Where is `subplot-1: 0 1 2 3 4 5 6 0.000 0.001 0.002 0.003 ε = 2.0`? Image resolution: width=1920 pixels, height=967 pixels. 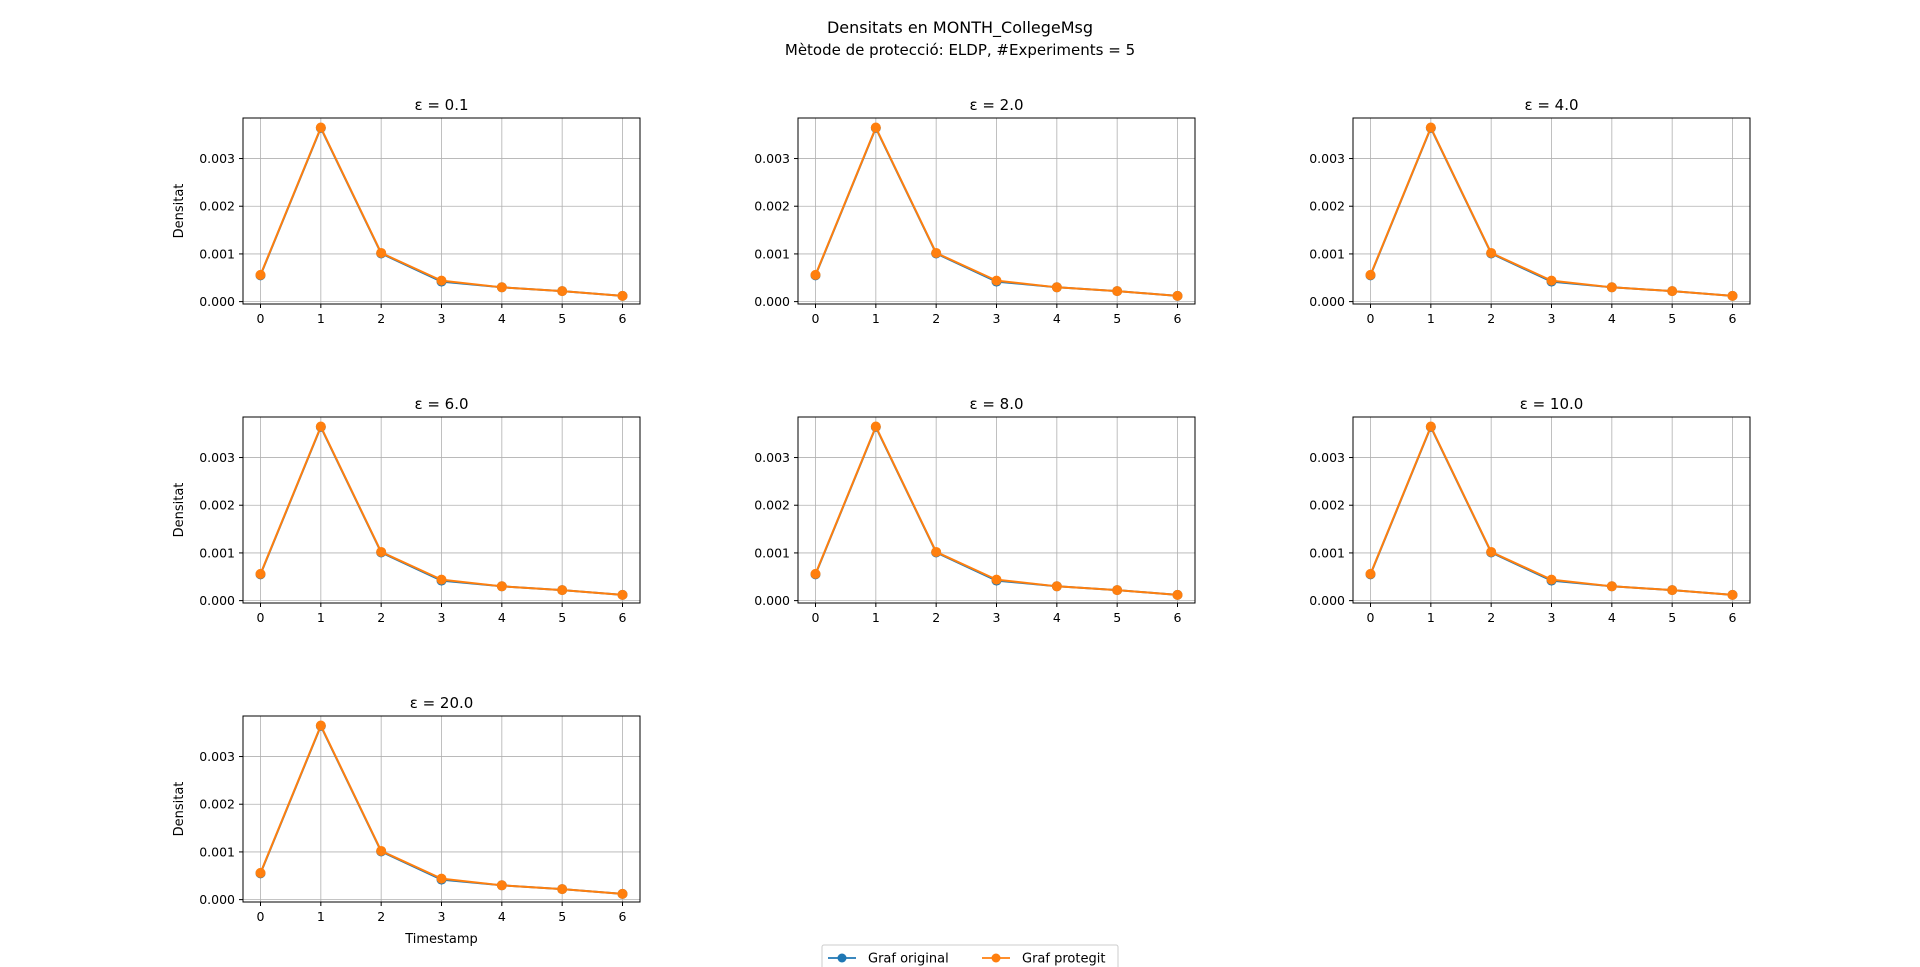
subplot-1: 0 1 2 3 4 5 6 0.000 0.001 0.002 0.003 ε = 2.0 is located at coordinates (975, 211).